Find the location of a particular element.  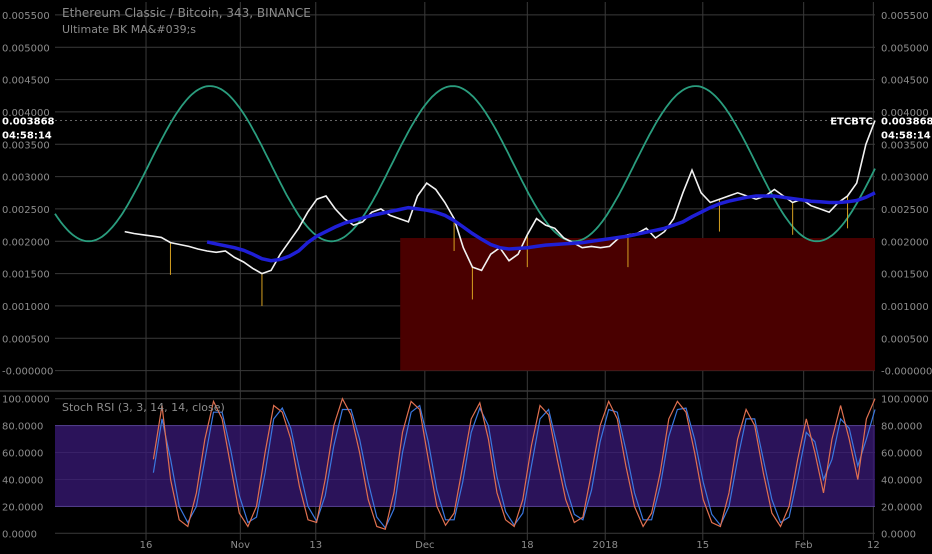

price-tick-label-left: 0.002500 is located at coordinates (26, 210).